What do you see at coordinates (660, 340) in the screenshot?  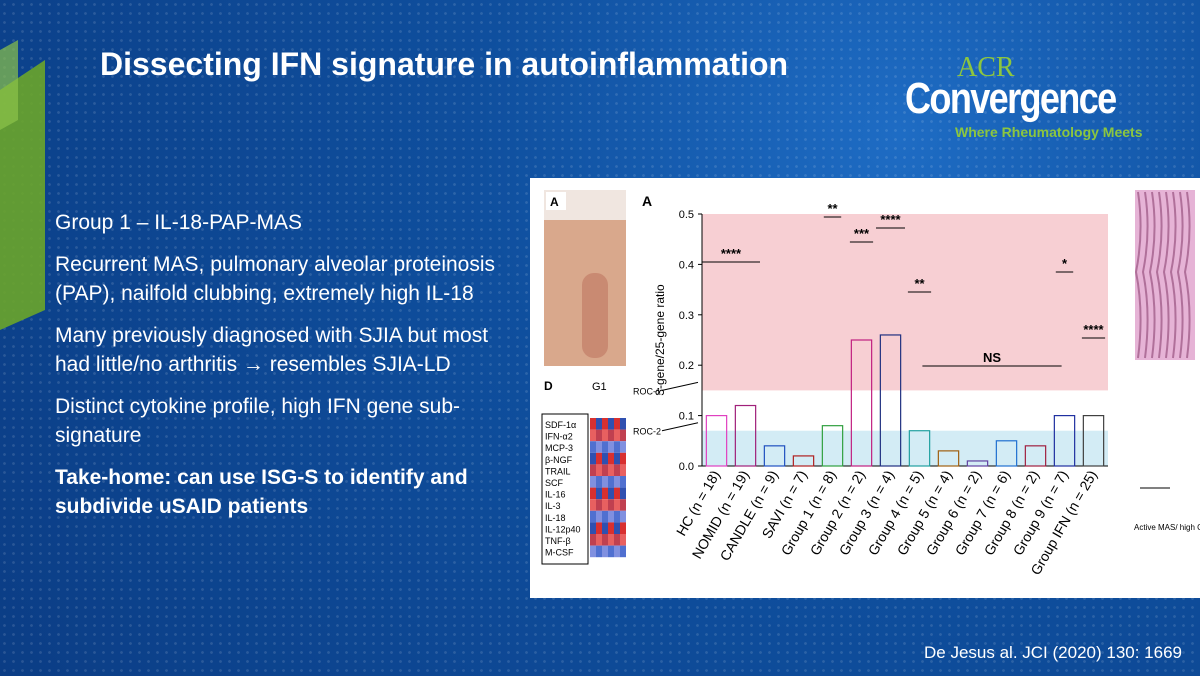 I see `y-axis-label: 3-gene/25-gene ratio` at bounding box center [660, 340].